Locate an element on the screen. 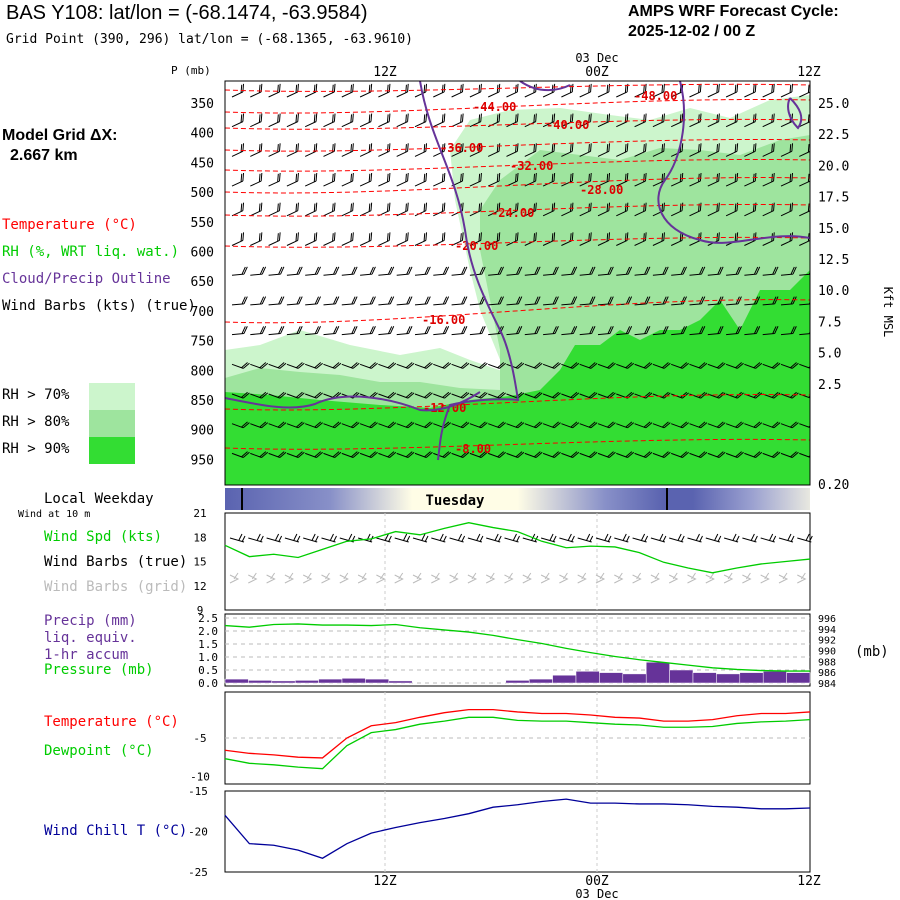 The height and width of the screenshot is (900, 900). height-tick-5.0: 5.0 is located at coordinates (829, 354).